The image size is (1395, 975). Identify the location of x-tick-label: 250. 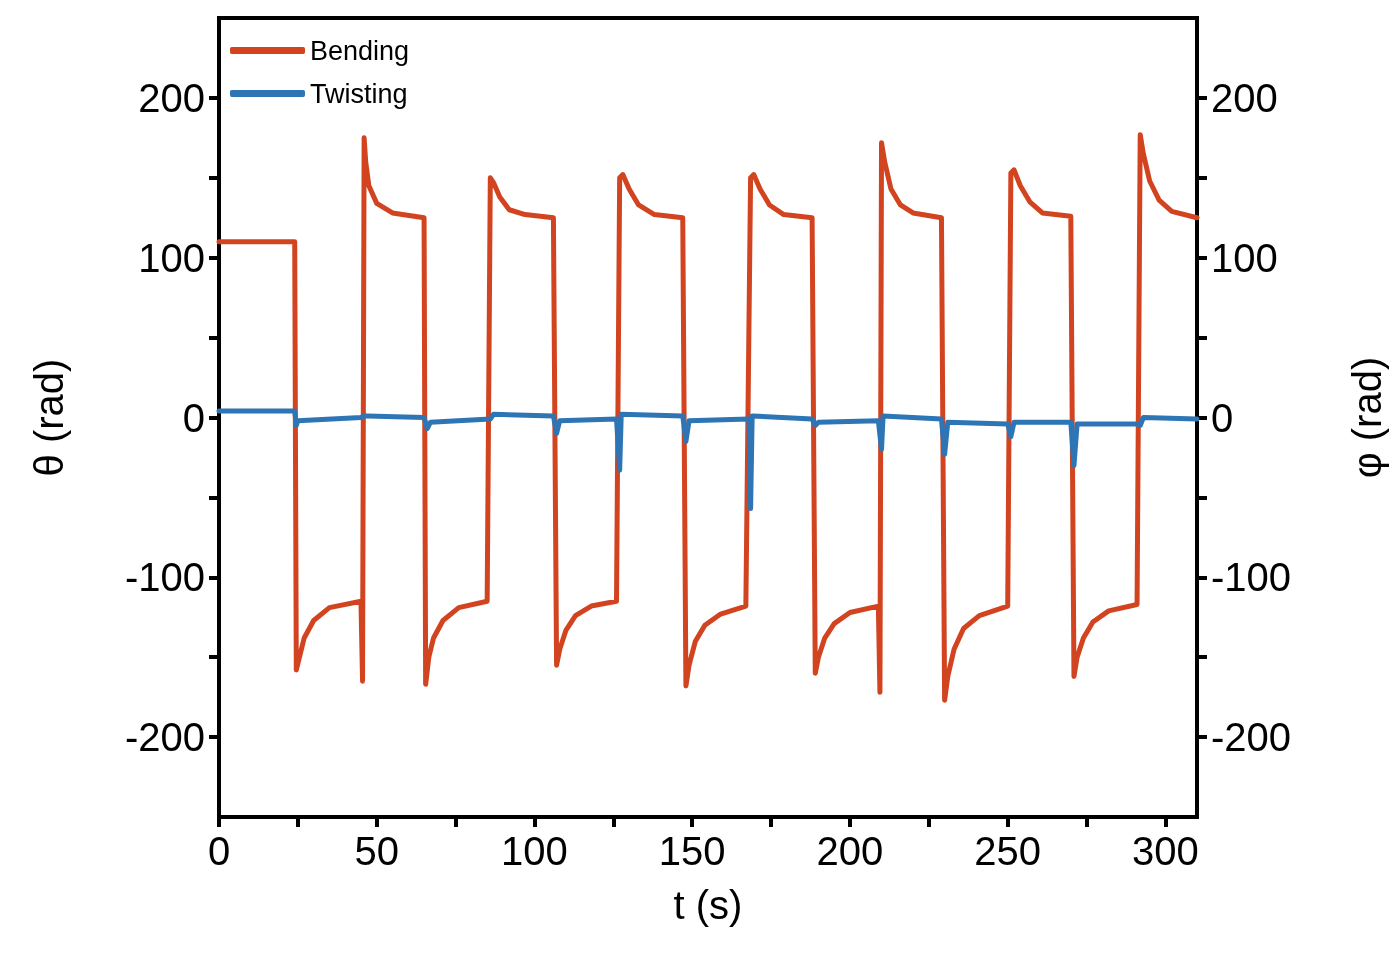
(1008, 851).